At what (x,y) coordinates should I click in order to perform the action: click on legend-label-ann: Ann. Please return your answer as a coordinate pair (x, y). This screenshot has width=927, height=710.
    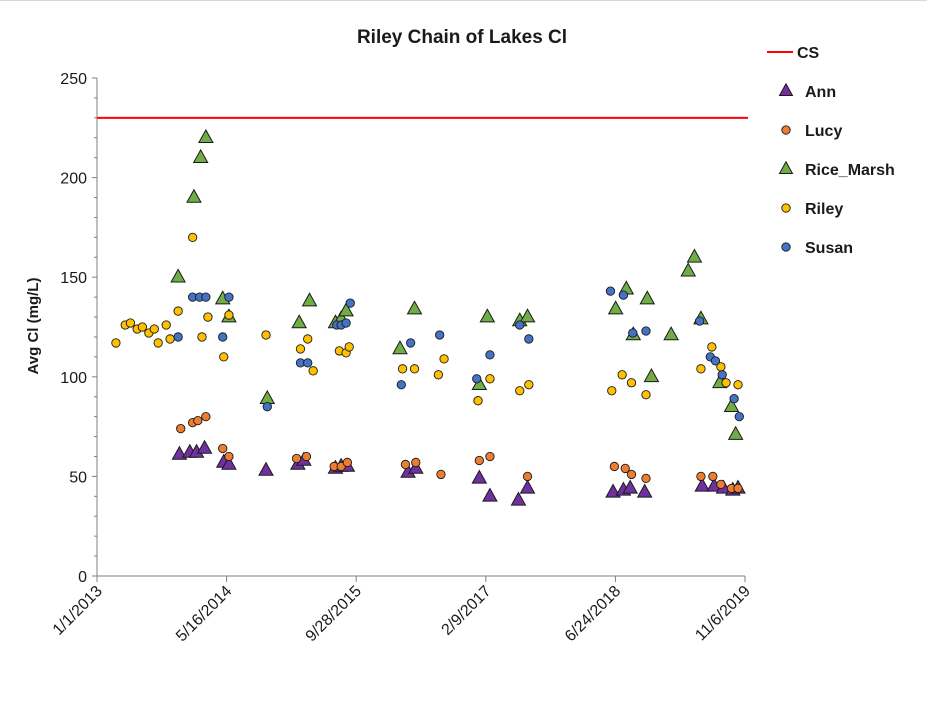
    Looking at the image, I should click on (820, 92).